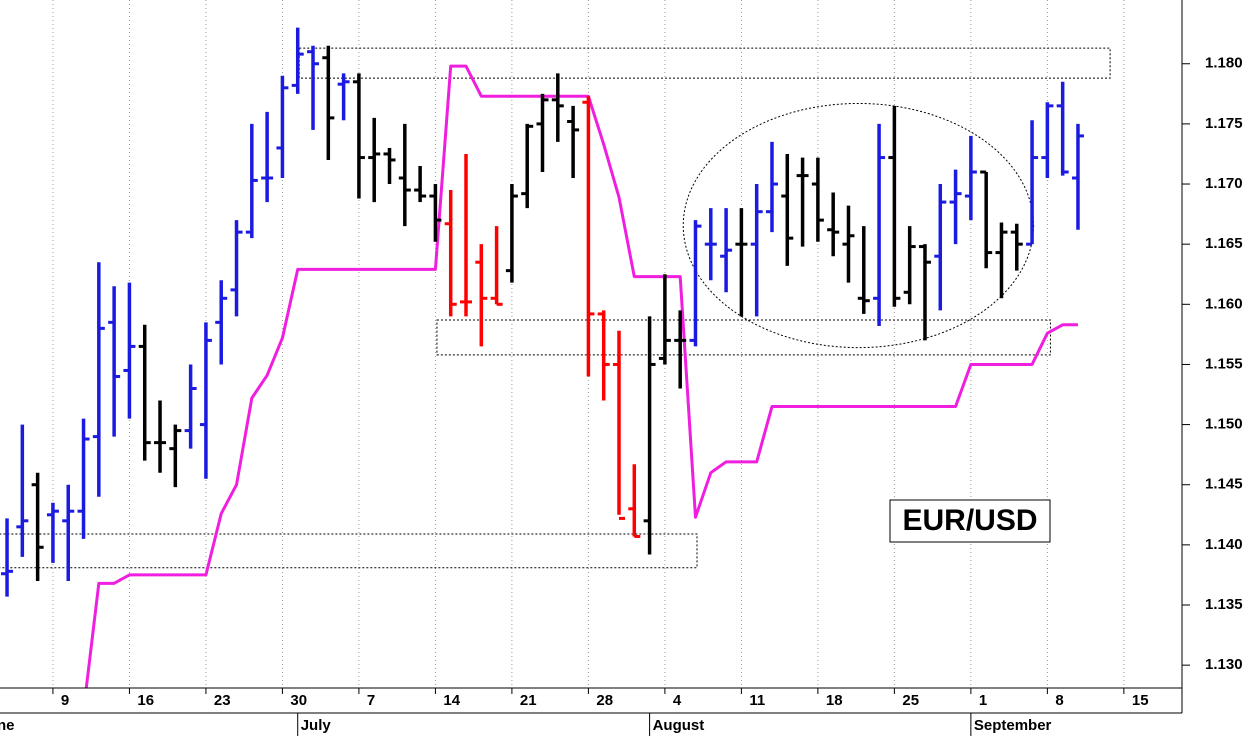  I want to click on y-tick-label: 1.135, so click(1224, 604).